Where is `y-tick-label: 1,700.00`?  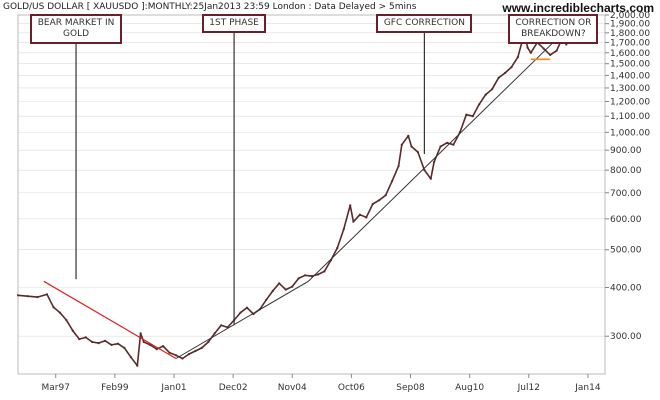 y-tick-label: 1,700.00 is located at coordinates (630, 44).